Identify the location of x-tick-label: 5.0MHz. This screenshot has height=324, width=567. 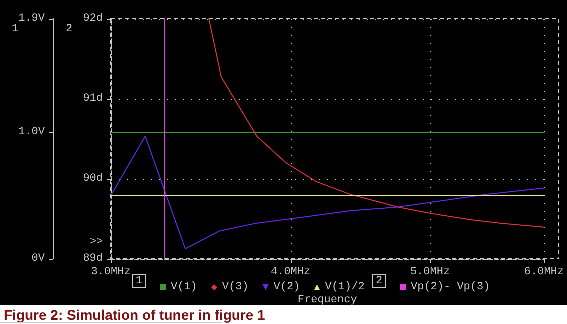
(430, 272).